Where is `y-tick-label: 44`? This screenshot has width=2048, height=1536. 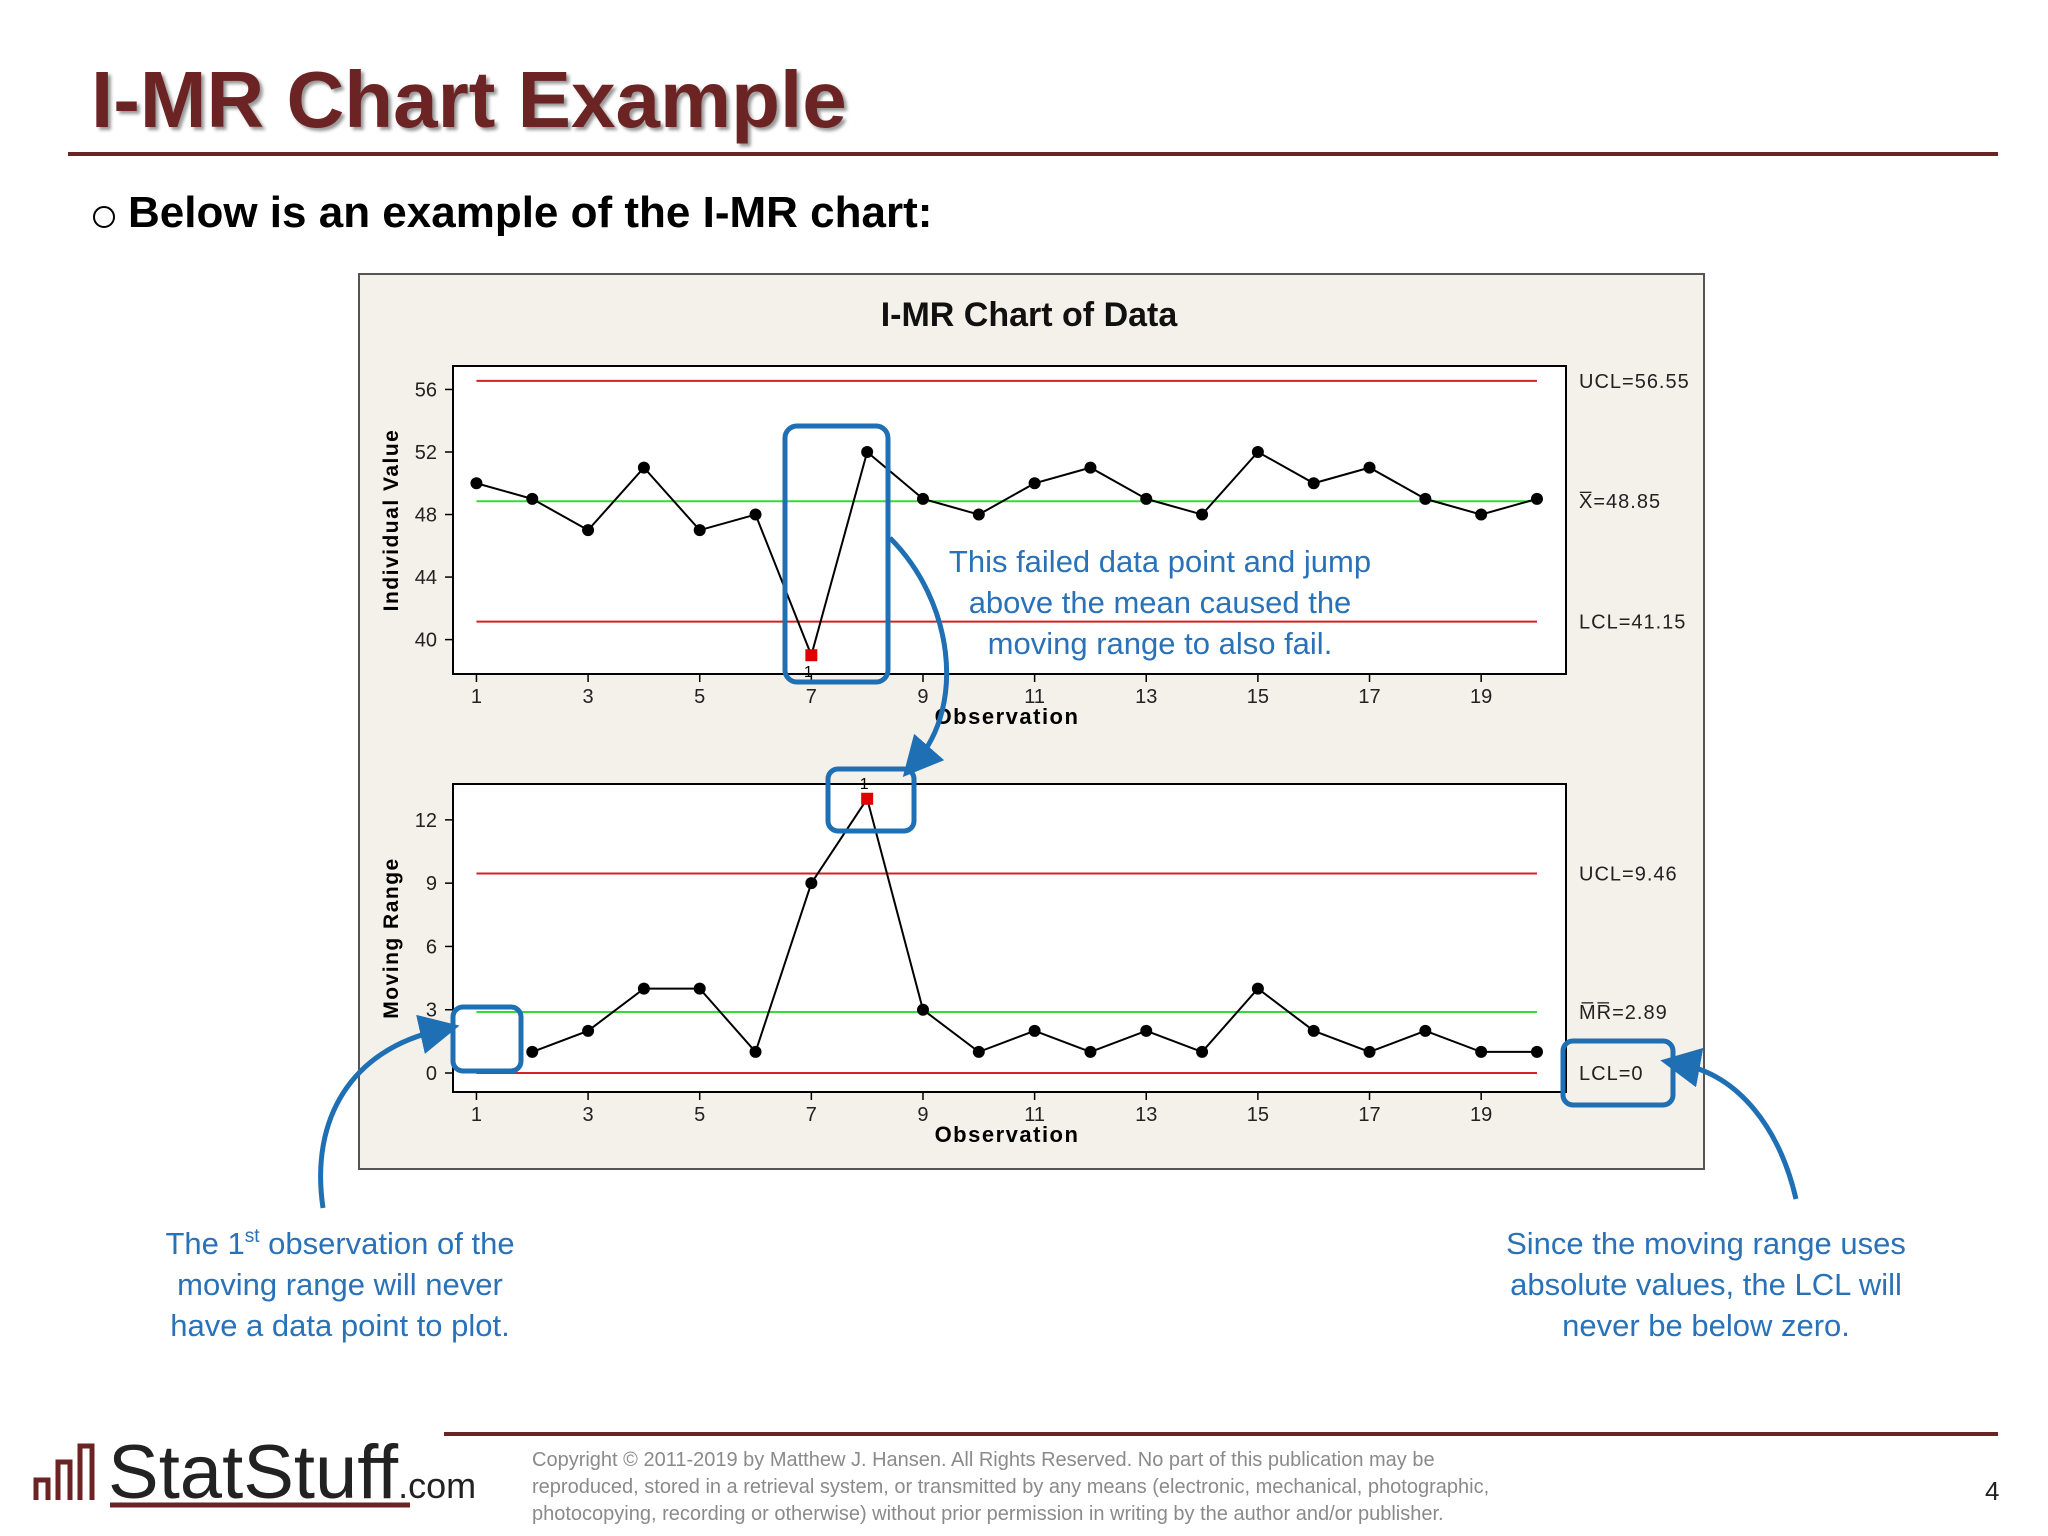
y-tick-label: 44 is located at coordinates (426, 578).